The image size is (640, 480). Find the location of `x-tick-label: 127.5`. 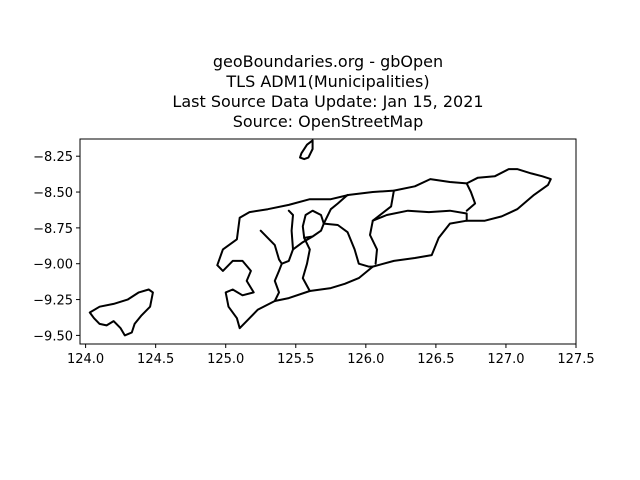

x-tick-label: 127.5 is located at coordinates (575, 359).